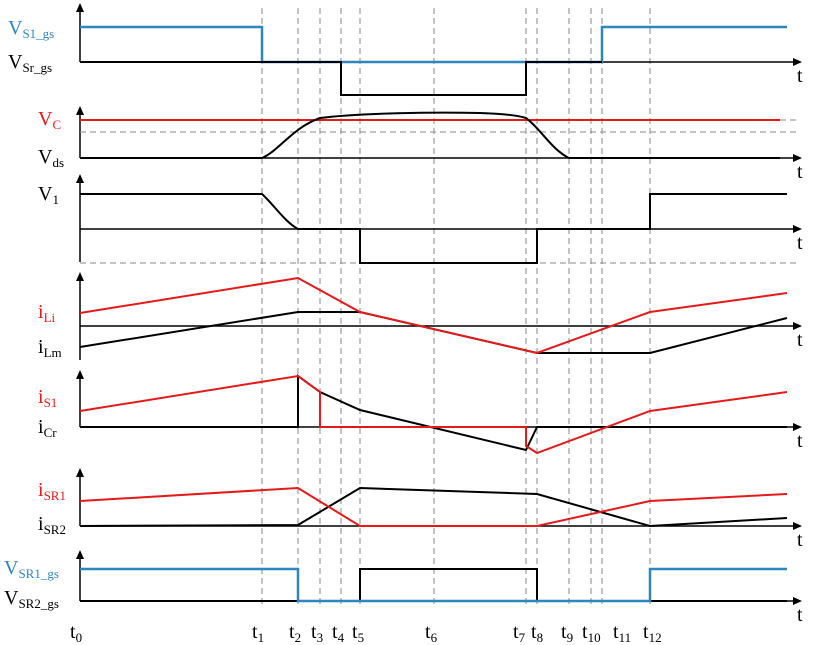 This screenshot has width=813, height=645. What do you see at coordinates (49, 120) in the screenshot?
I see `label-vc: VC` at bounding box center [49, 120].